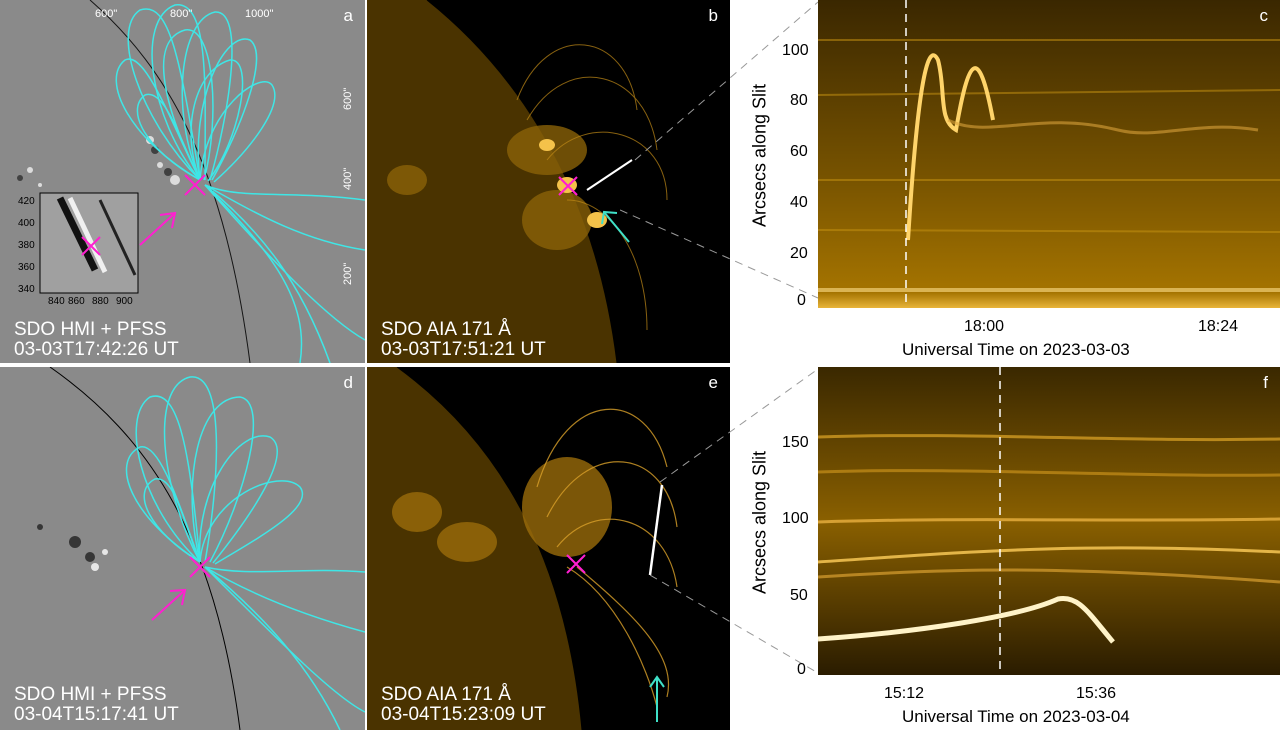  What do you see at coordinates (548, 548) in the screenshot?
I see `panel-e-aia171: e SDO AIA 171 Å 03-04T15:23:09 UT` at bounding box center [548, 548].